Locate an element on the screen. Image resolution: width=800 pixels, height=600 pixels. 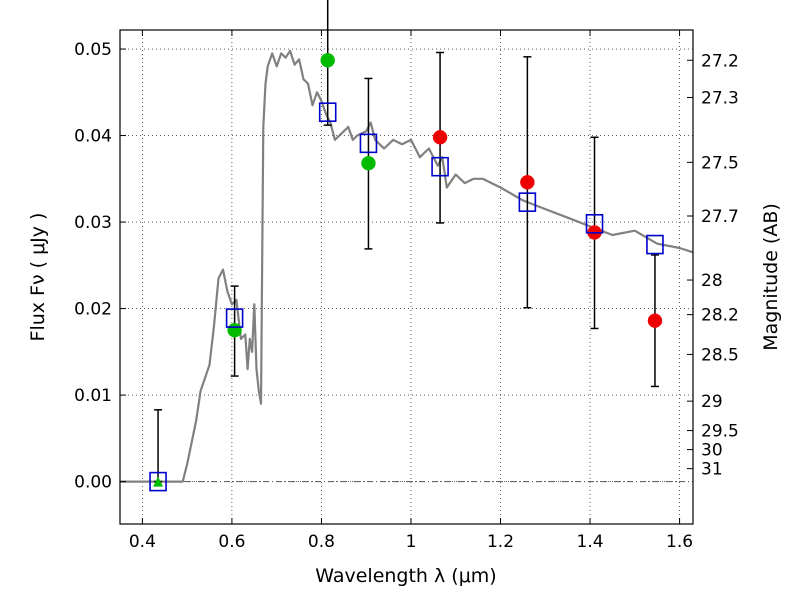
x-tick-label: 1 is located at coordinates (411, 542).